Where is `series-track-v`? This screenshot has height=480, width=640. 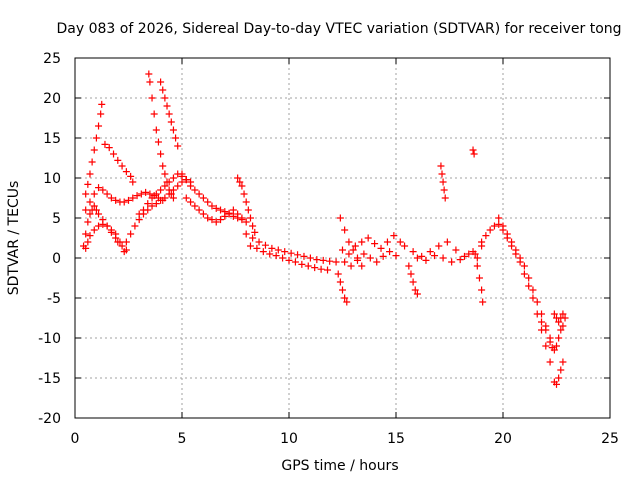 series-track-v is located at coordinates (473, 152).